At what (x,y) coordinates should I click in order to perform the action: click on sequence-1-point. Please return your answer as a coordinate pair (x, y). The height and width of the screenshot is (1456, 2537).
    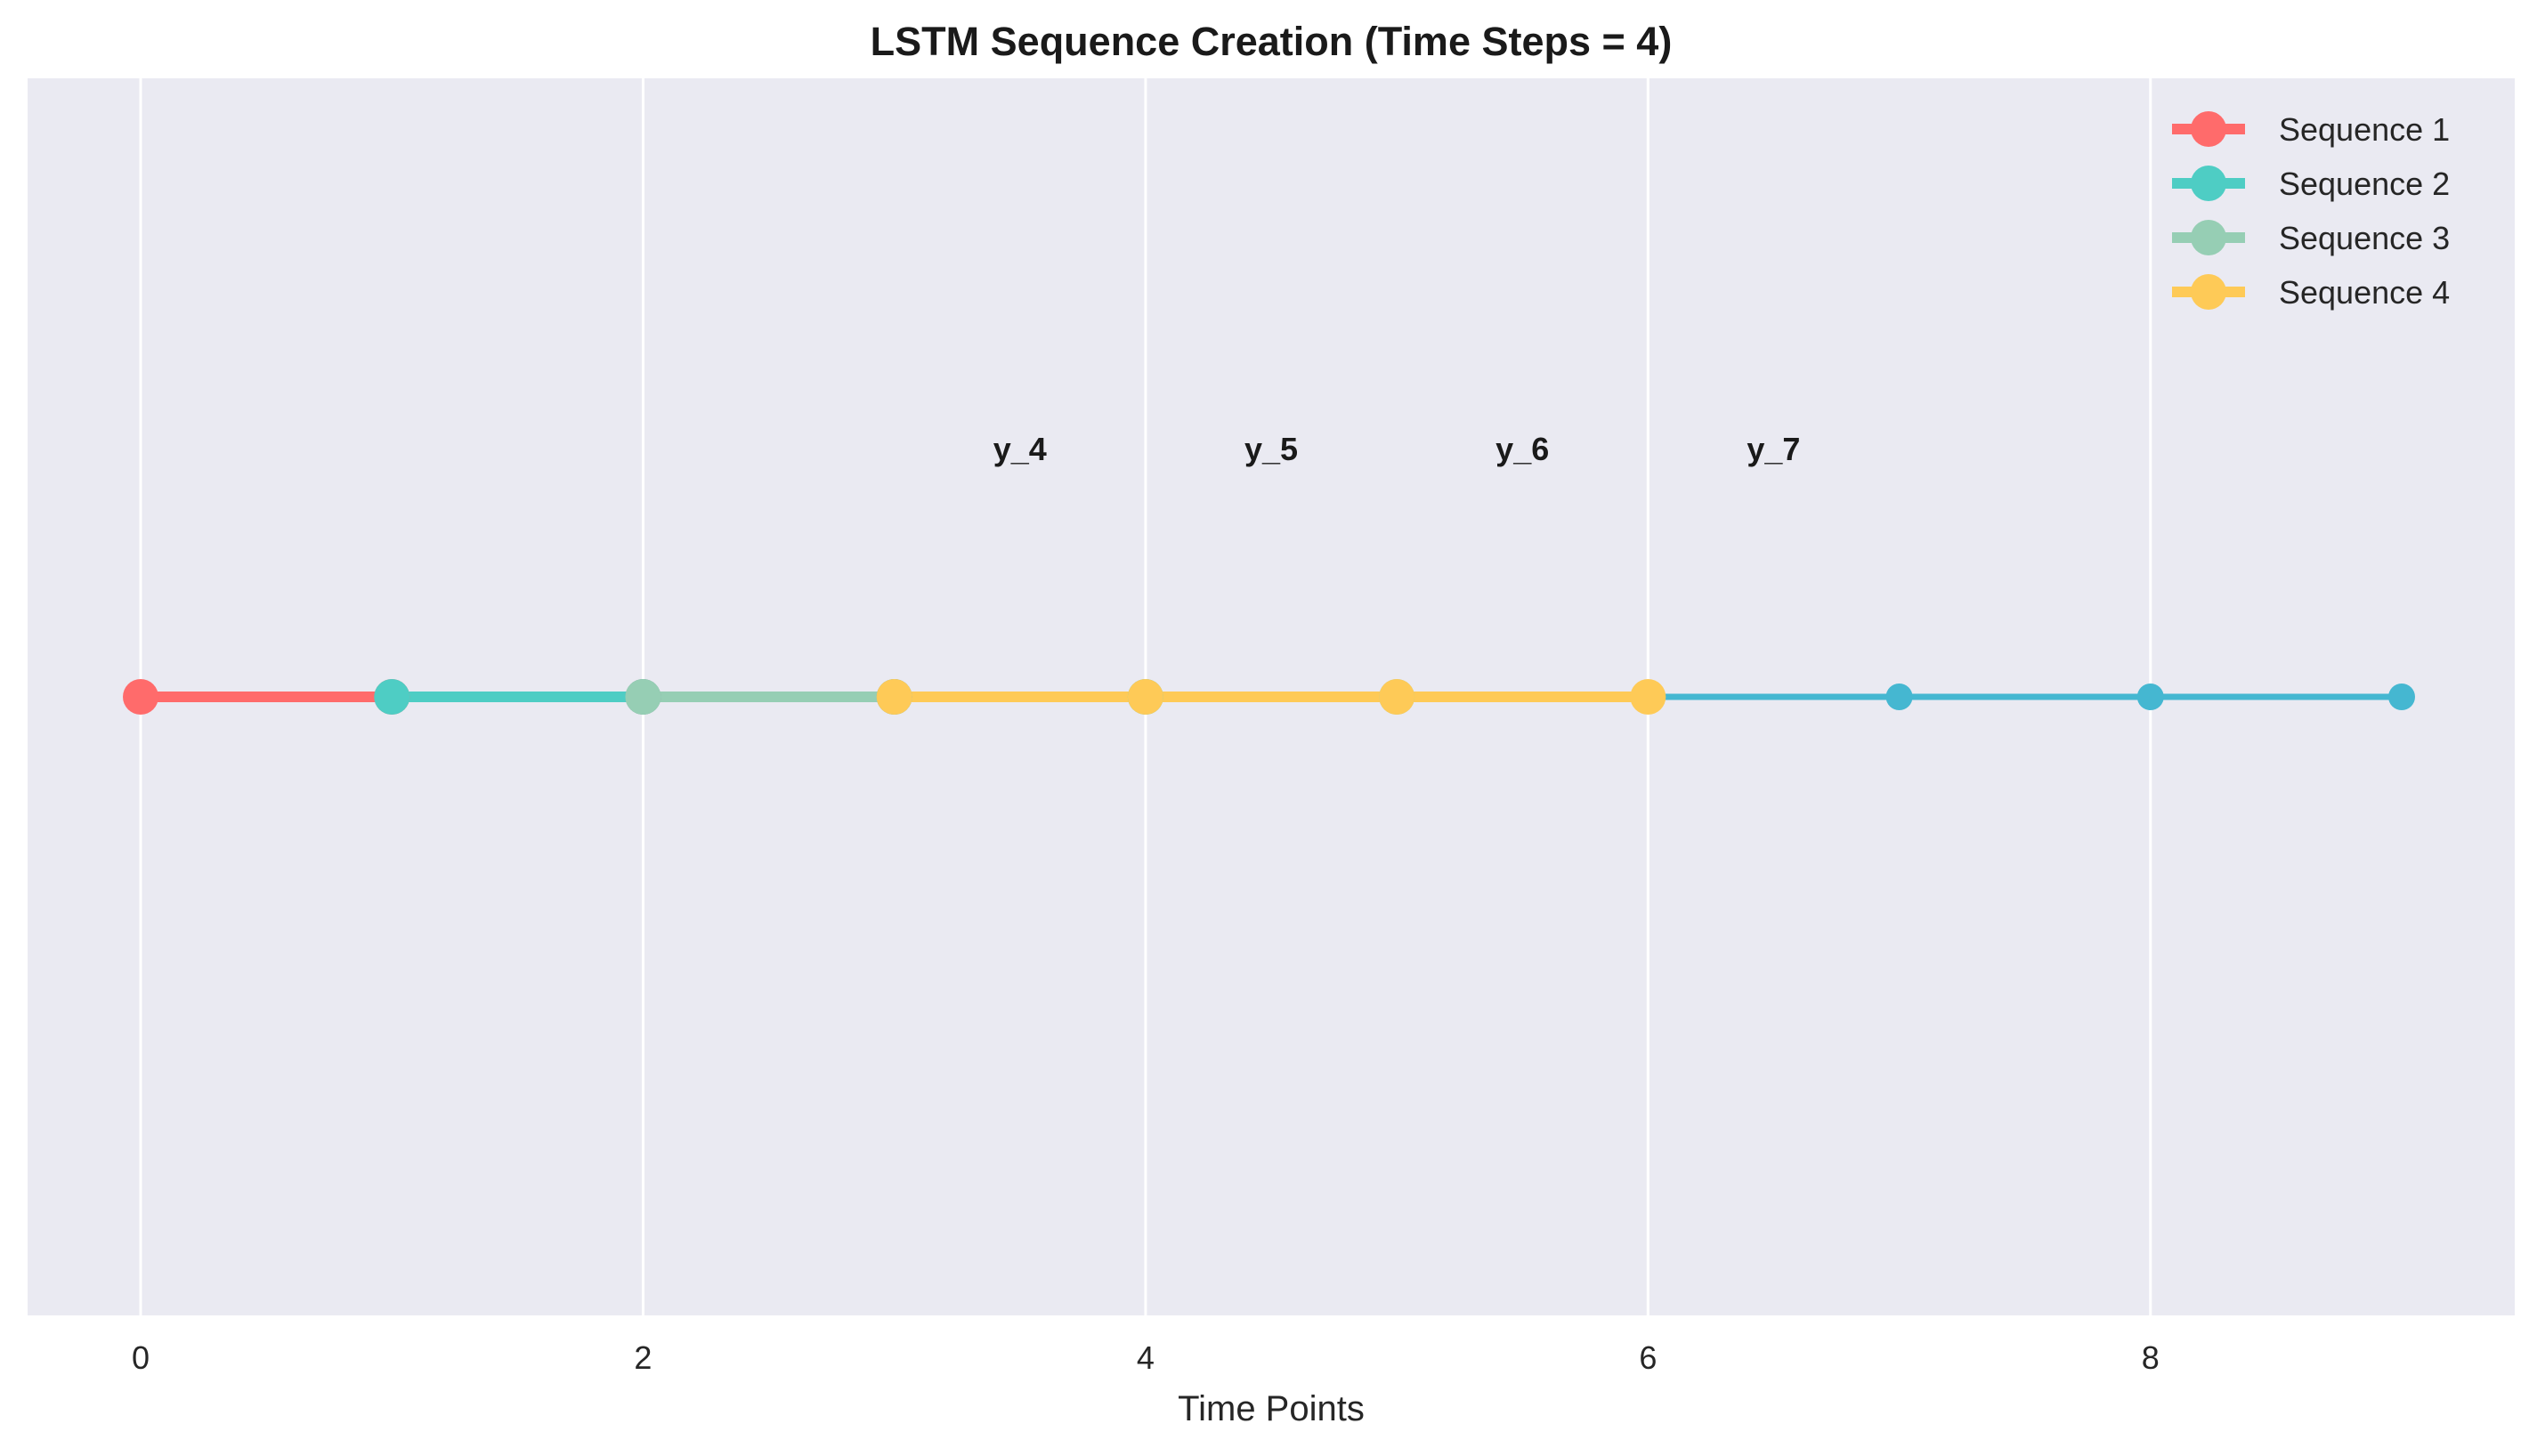
    Looking at the image, I should click on (140, 697).